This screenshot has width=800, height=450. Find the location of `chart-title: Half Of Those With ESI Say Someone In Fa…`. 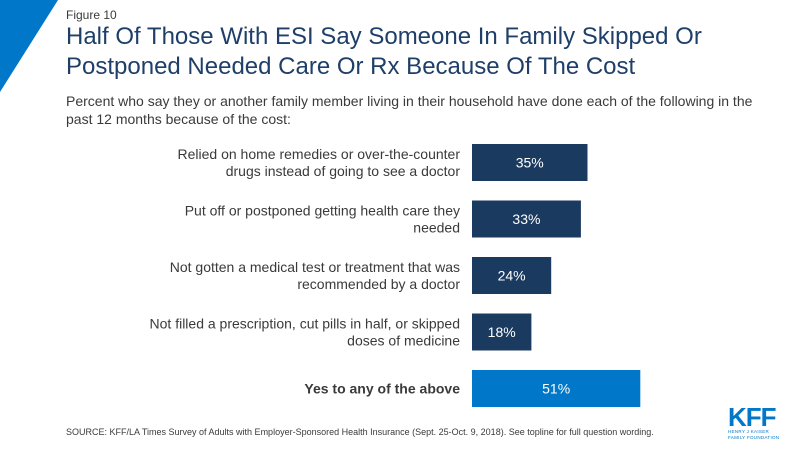

chart-title: Half Of Those With ESI Say Someone In Fa… is located at coordinates (384, 51).